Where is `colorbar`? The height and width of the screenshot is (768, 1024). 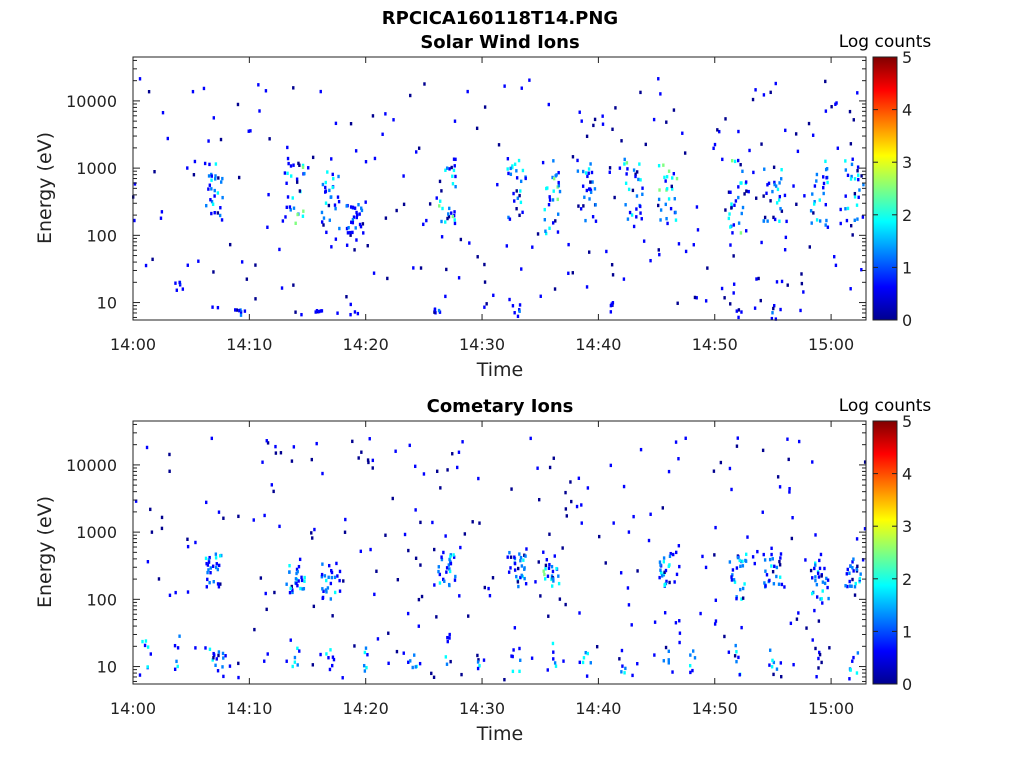 colorbar is located at coordinates (885, 188).